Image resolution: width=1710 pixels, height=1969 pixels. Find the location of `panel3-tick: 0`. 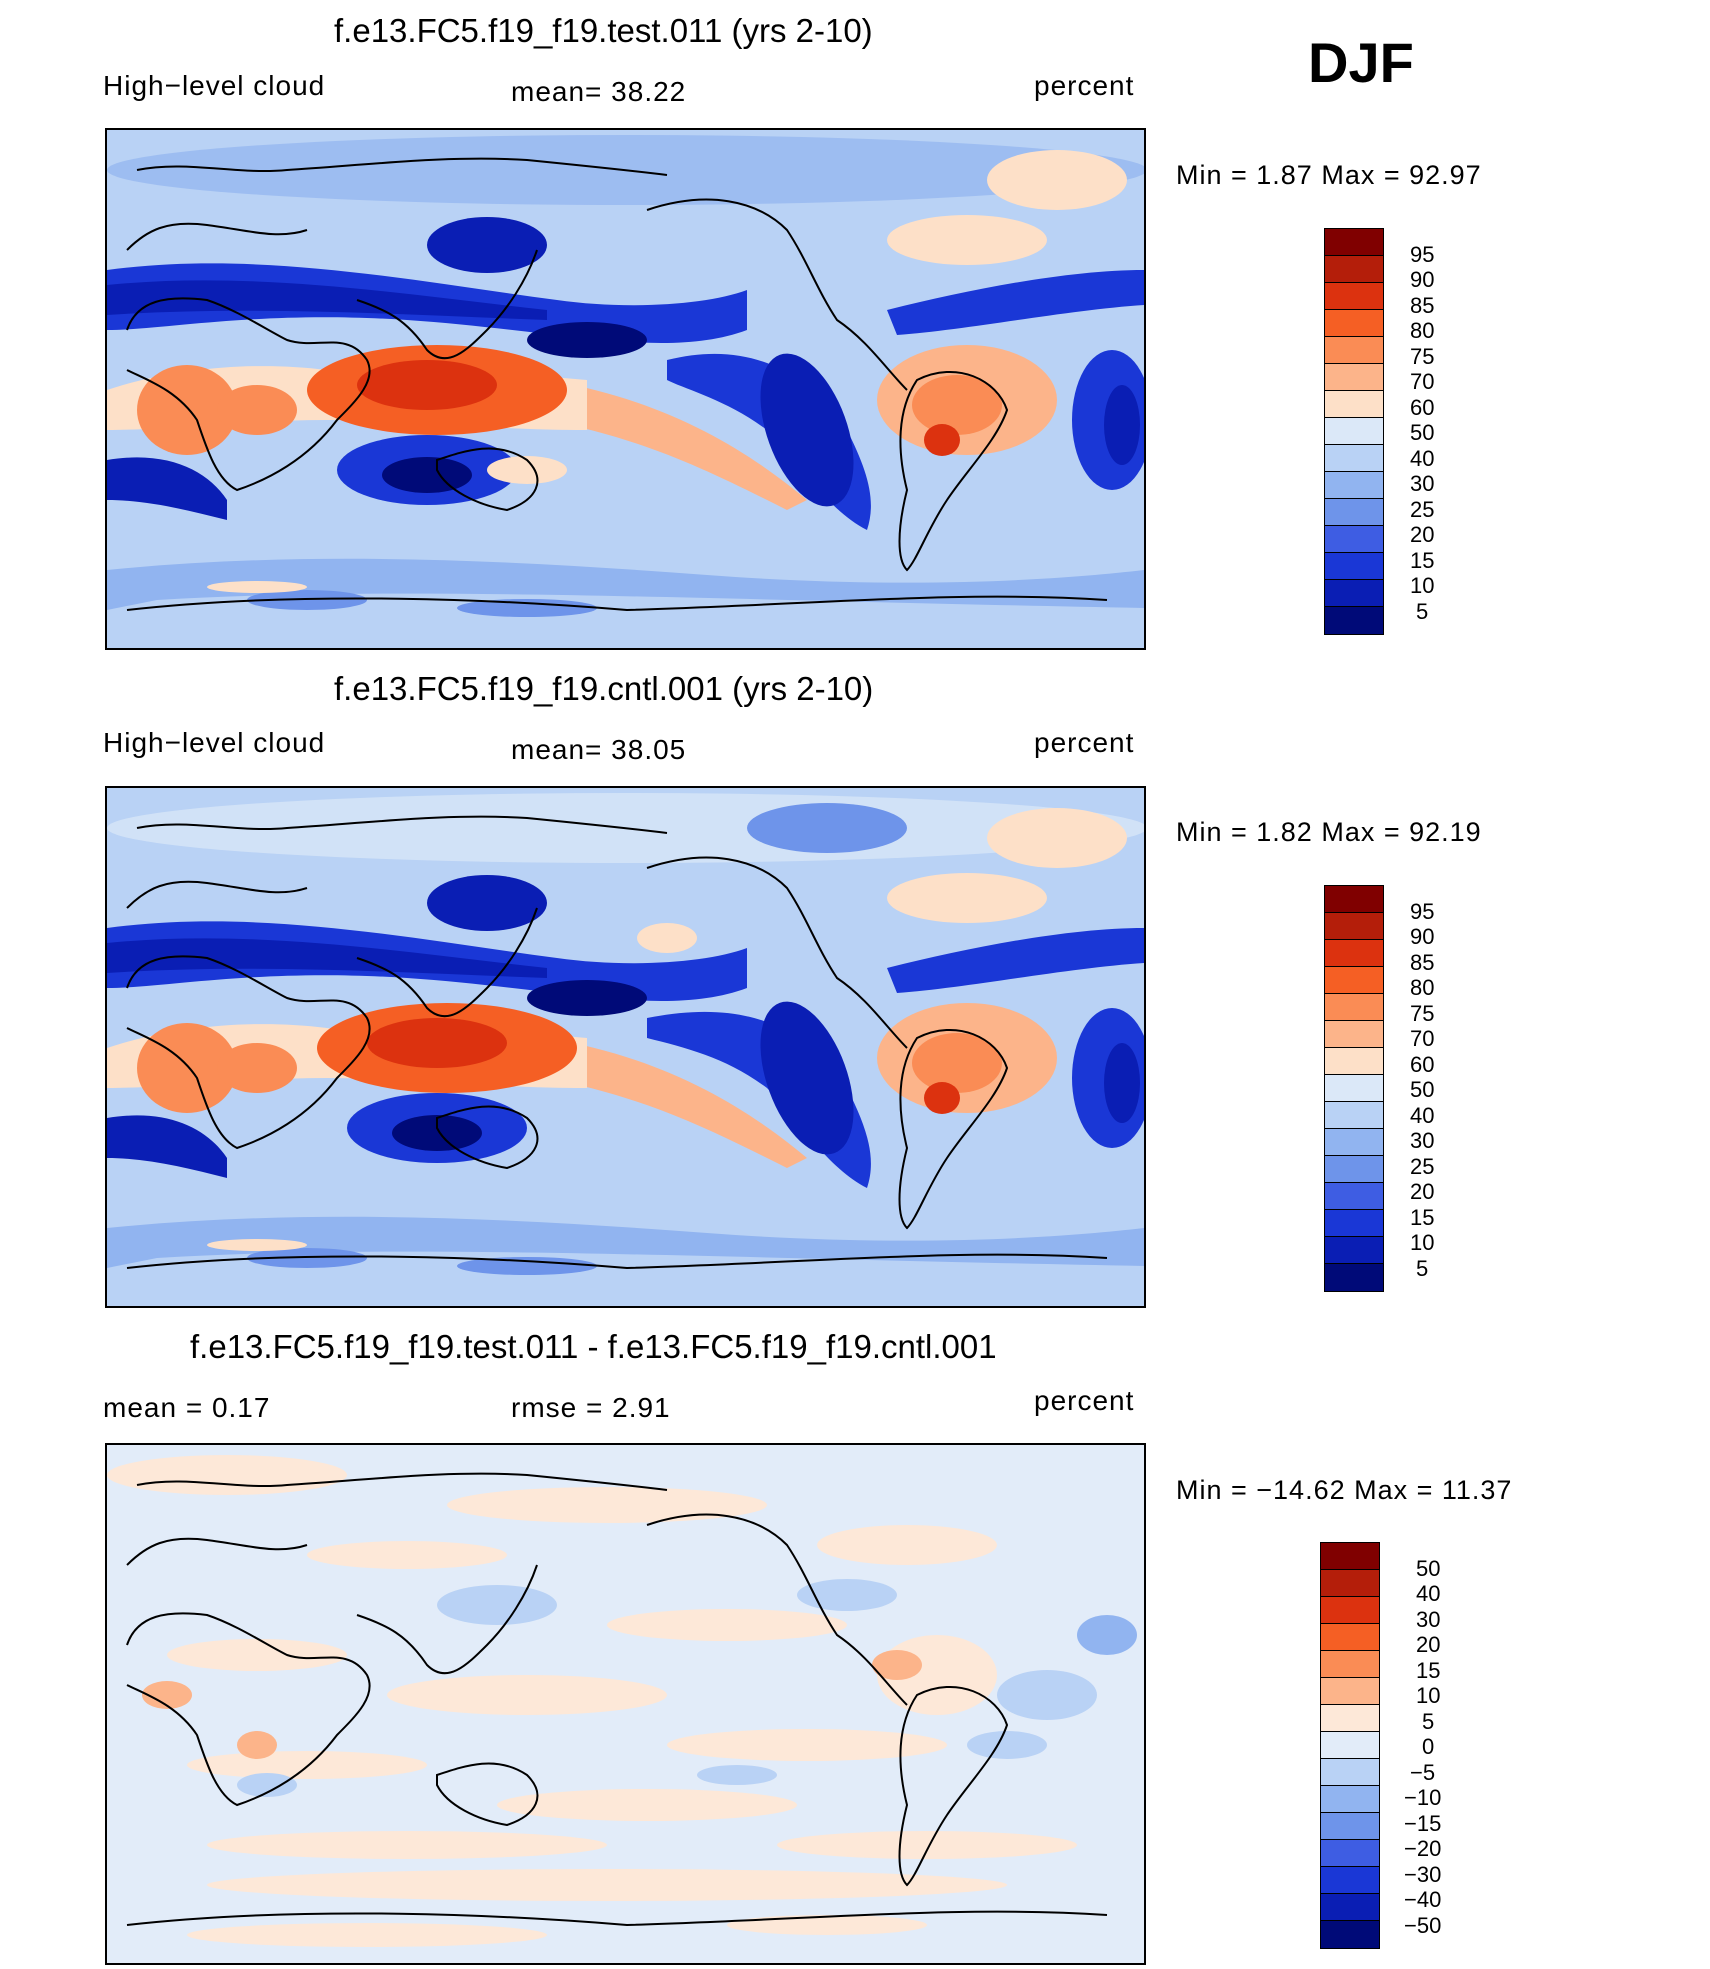

panel3-tick: 0 is located at coordinates (1428, 1746).